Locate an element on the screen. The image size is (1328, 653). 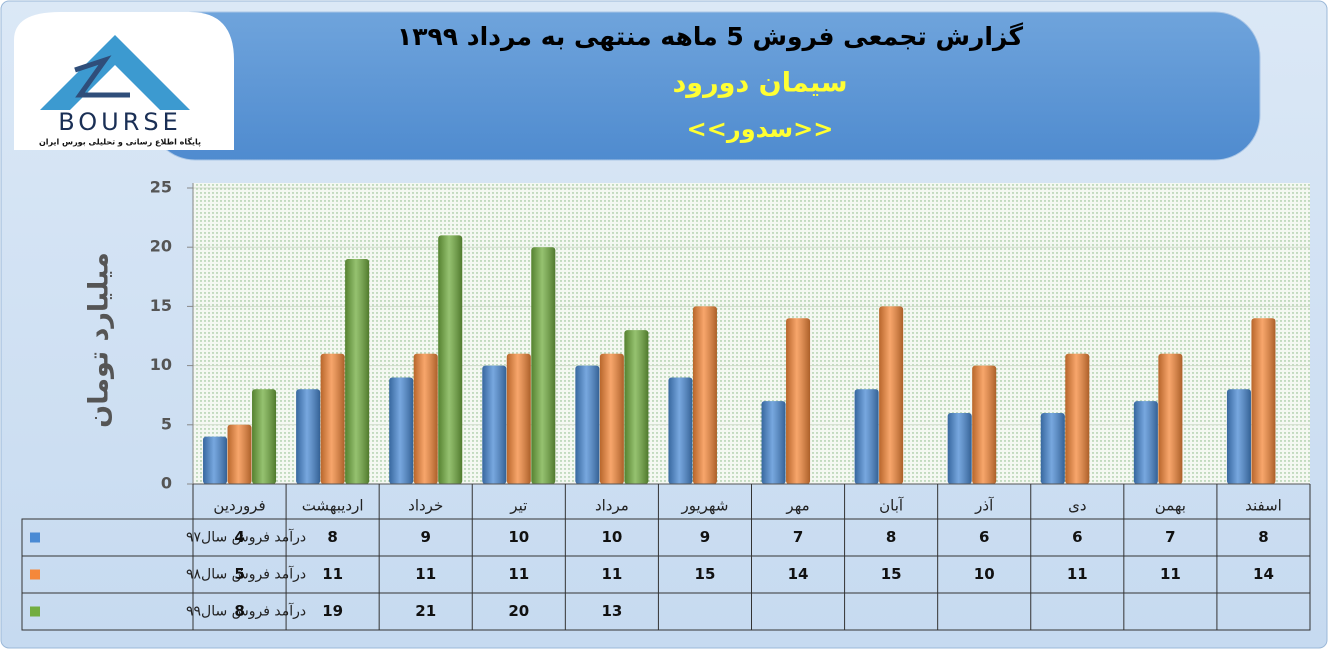
legend-label: درآمد فروش سال۹۷ is located at coordinates (246, 537).